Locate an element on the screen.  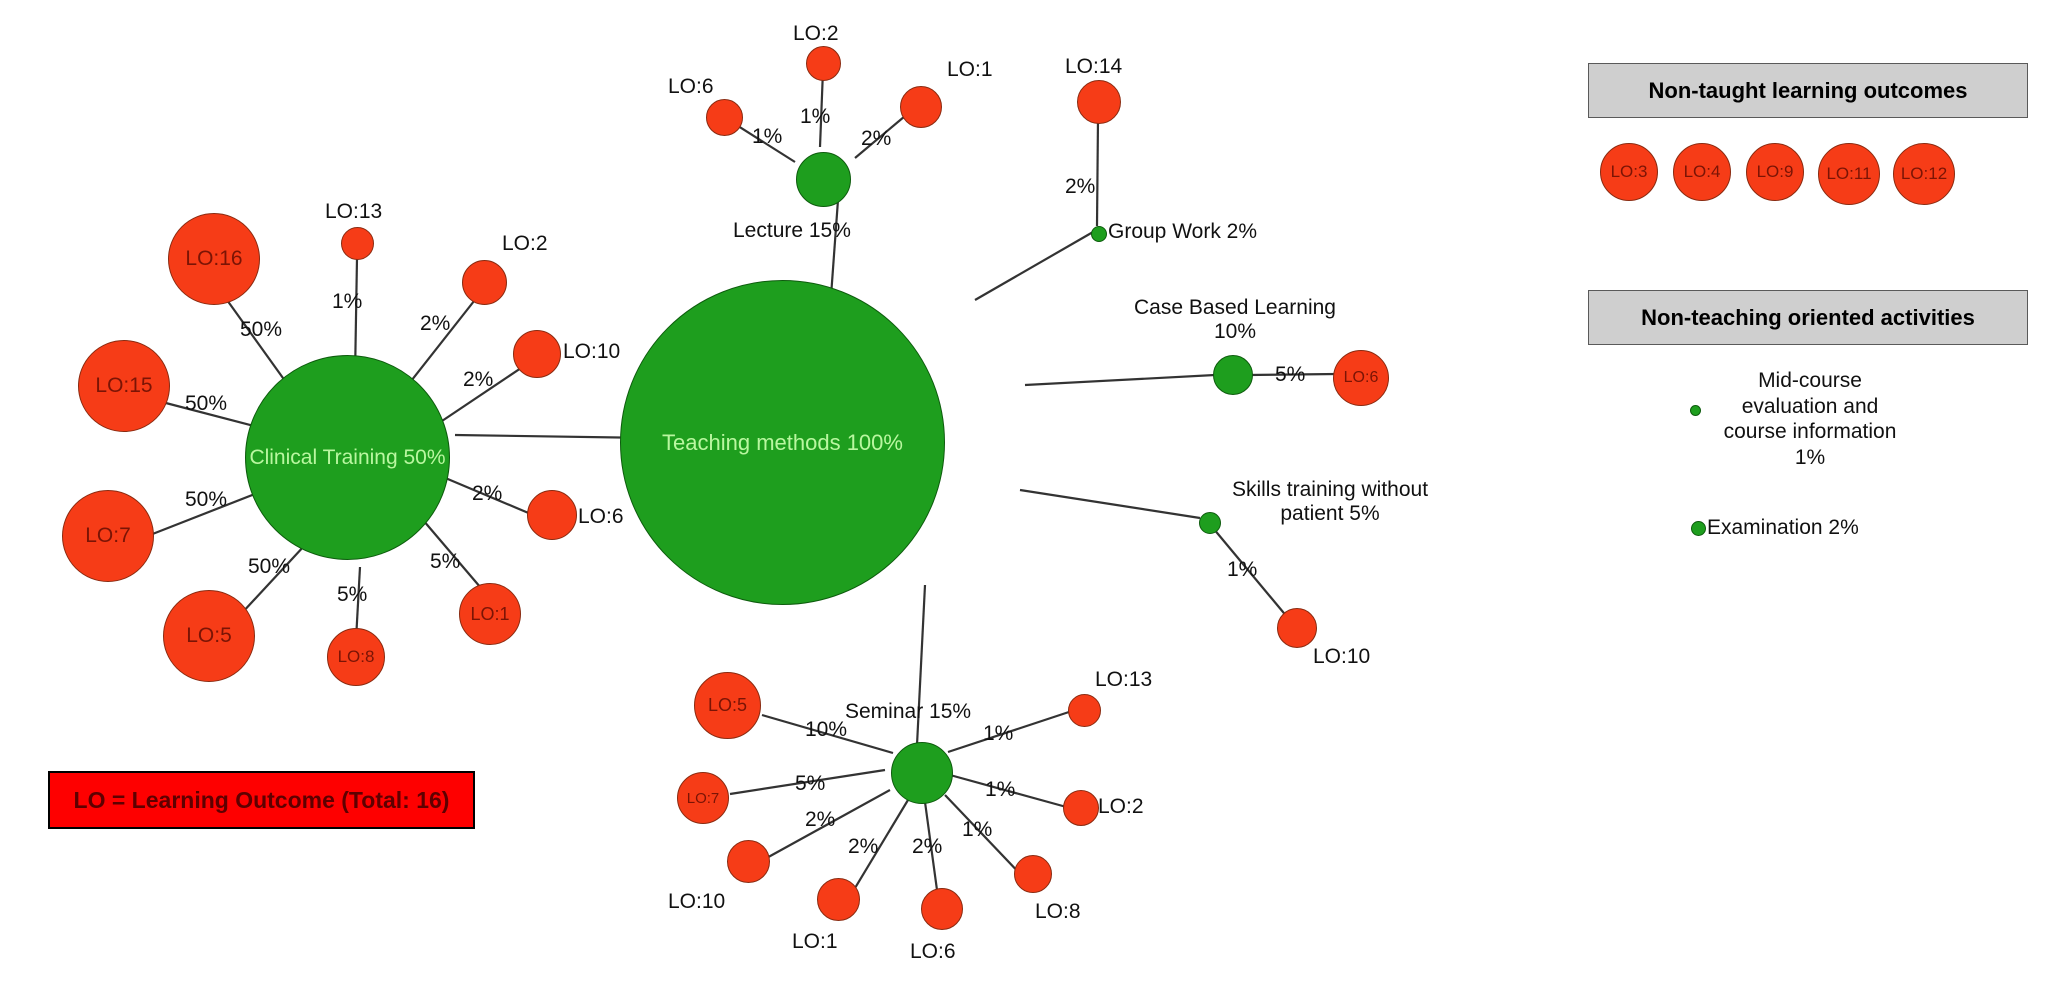
edge-ct-lo6 is located at coordinates (490, 497).